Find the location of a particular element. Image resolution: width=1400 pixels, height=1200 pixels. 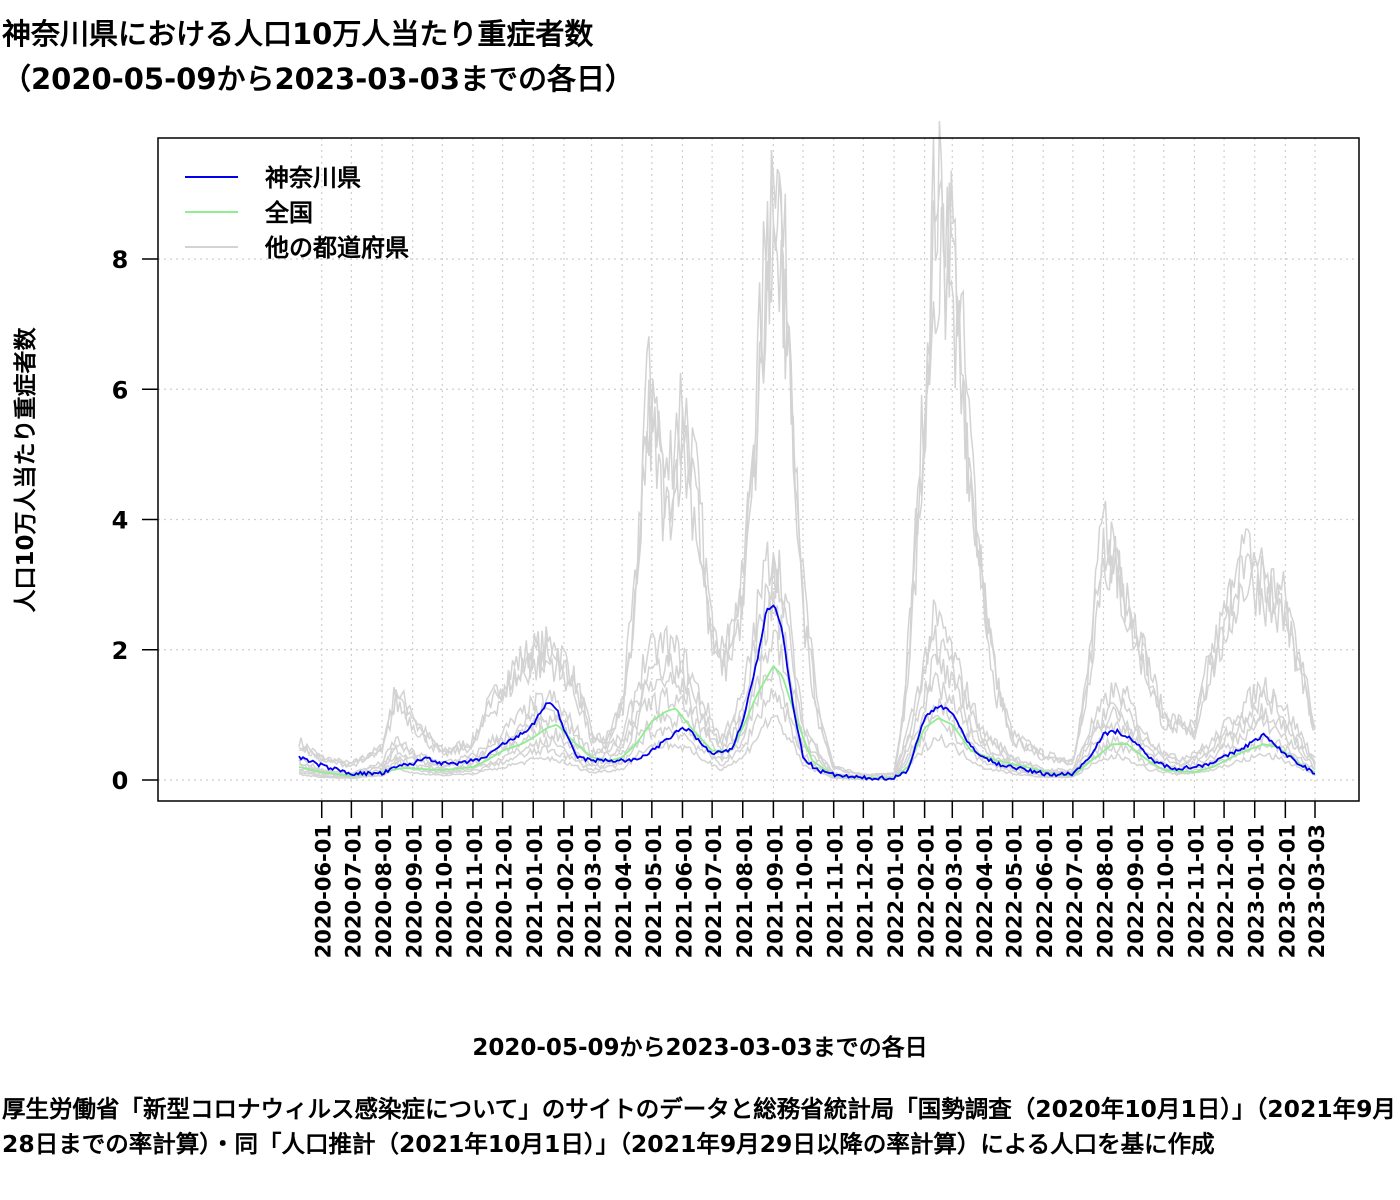

x-tick-label: 2021-11-01 is located at coordinates (836, 891).